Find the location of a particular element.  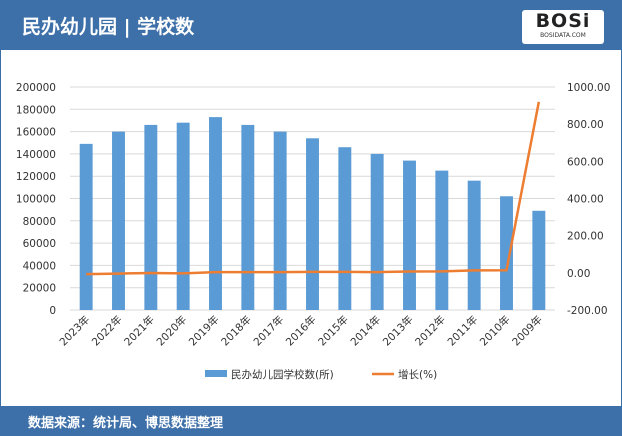

left-tick-label: 20000 is located at coordinates (39, 289).